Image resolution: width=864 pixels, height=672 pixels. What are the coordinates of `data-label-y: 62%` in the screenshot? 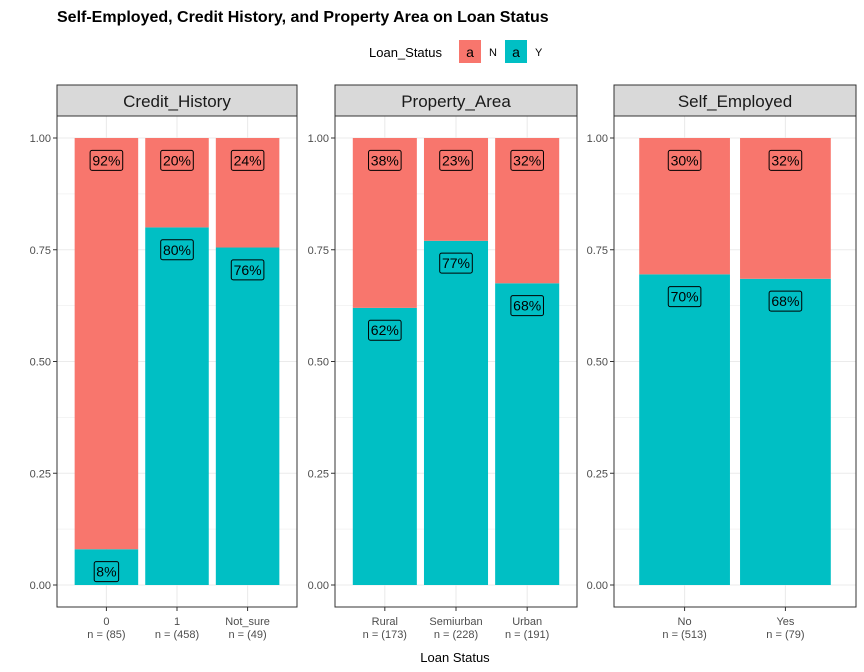 It's located at (385, 330).